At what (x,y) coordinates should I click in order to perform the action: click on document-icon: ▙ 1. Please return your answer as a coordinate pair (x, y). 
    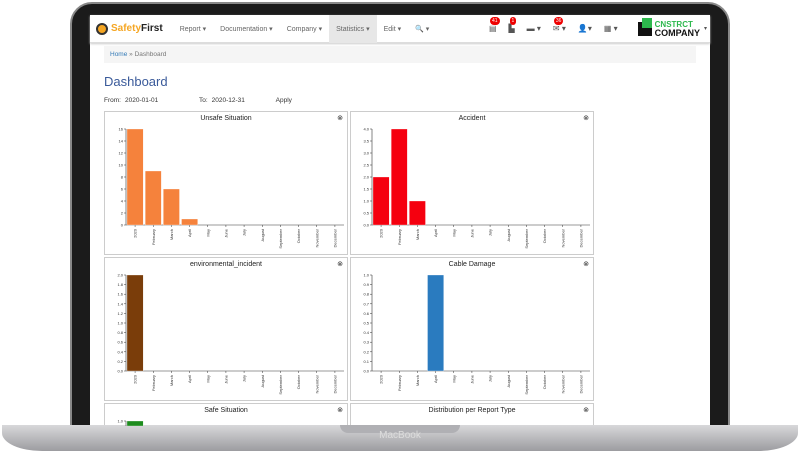
    Looking at the image, I should click on (512, 25).